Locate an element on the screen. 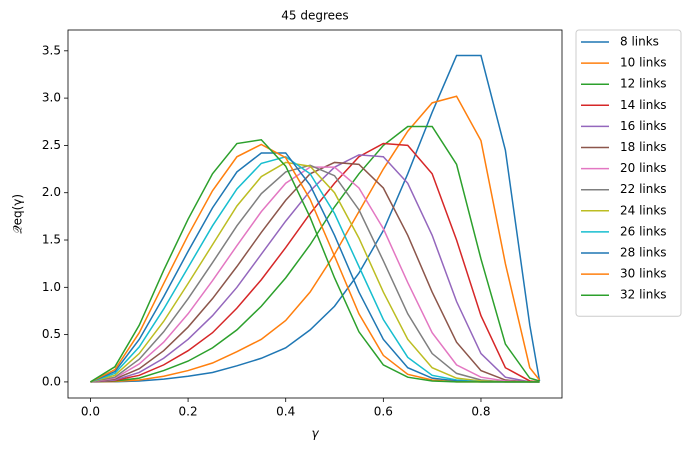 Image resolution: width=688 pixels, height=453 pixels. x-axis-label: γ is located at coordinates (315, 434).